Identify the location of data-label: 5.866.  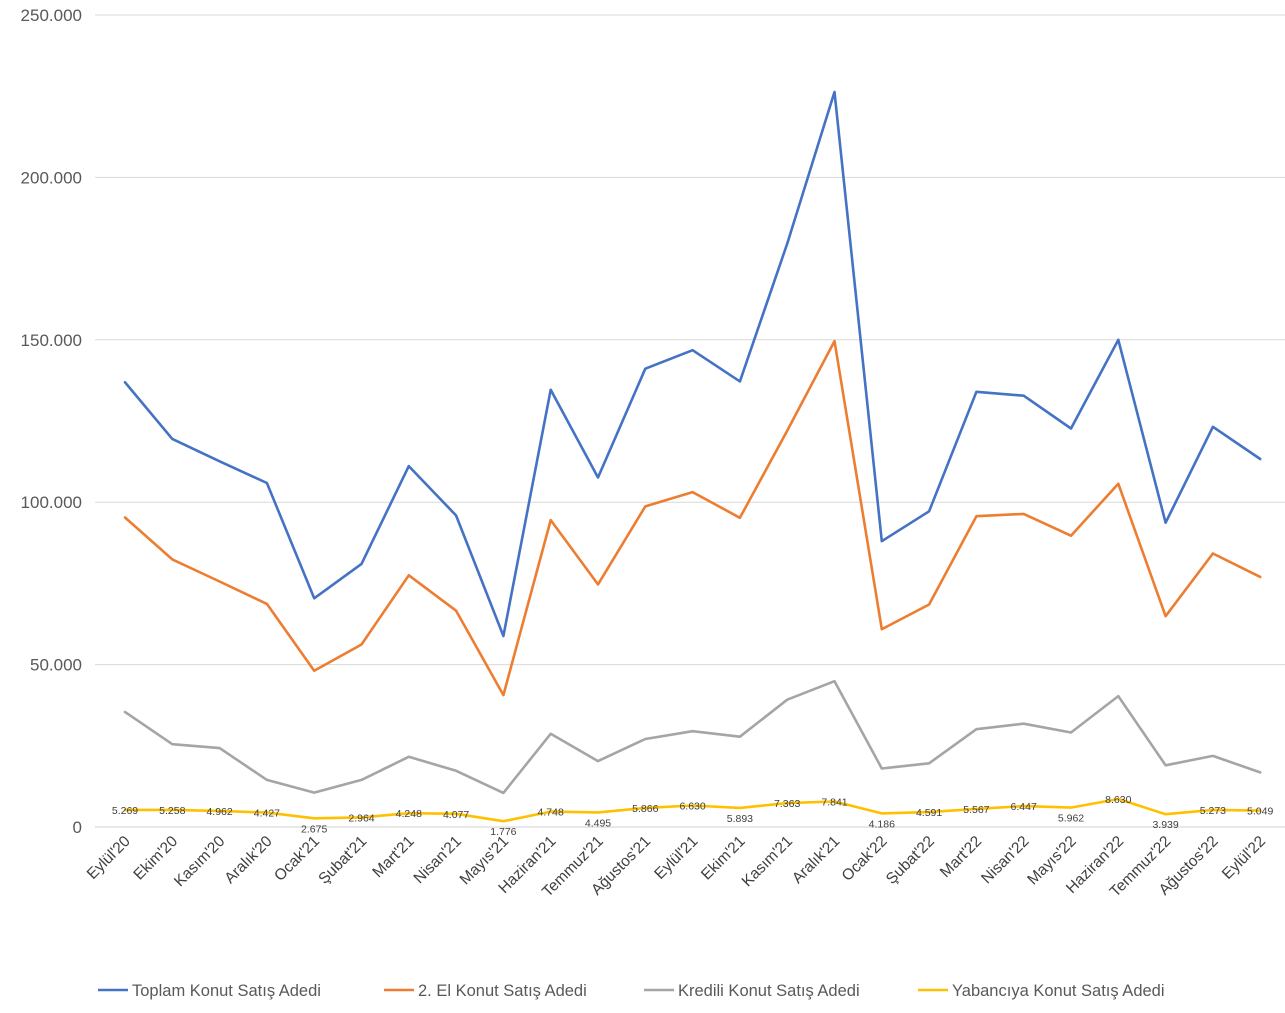
(645, 809).